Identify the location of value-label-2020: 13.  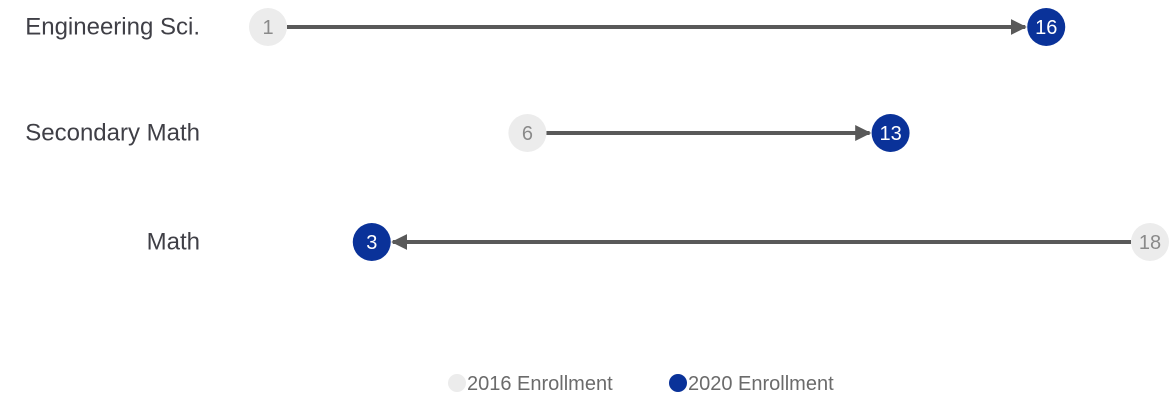
(890, 134).